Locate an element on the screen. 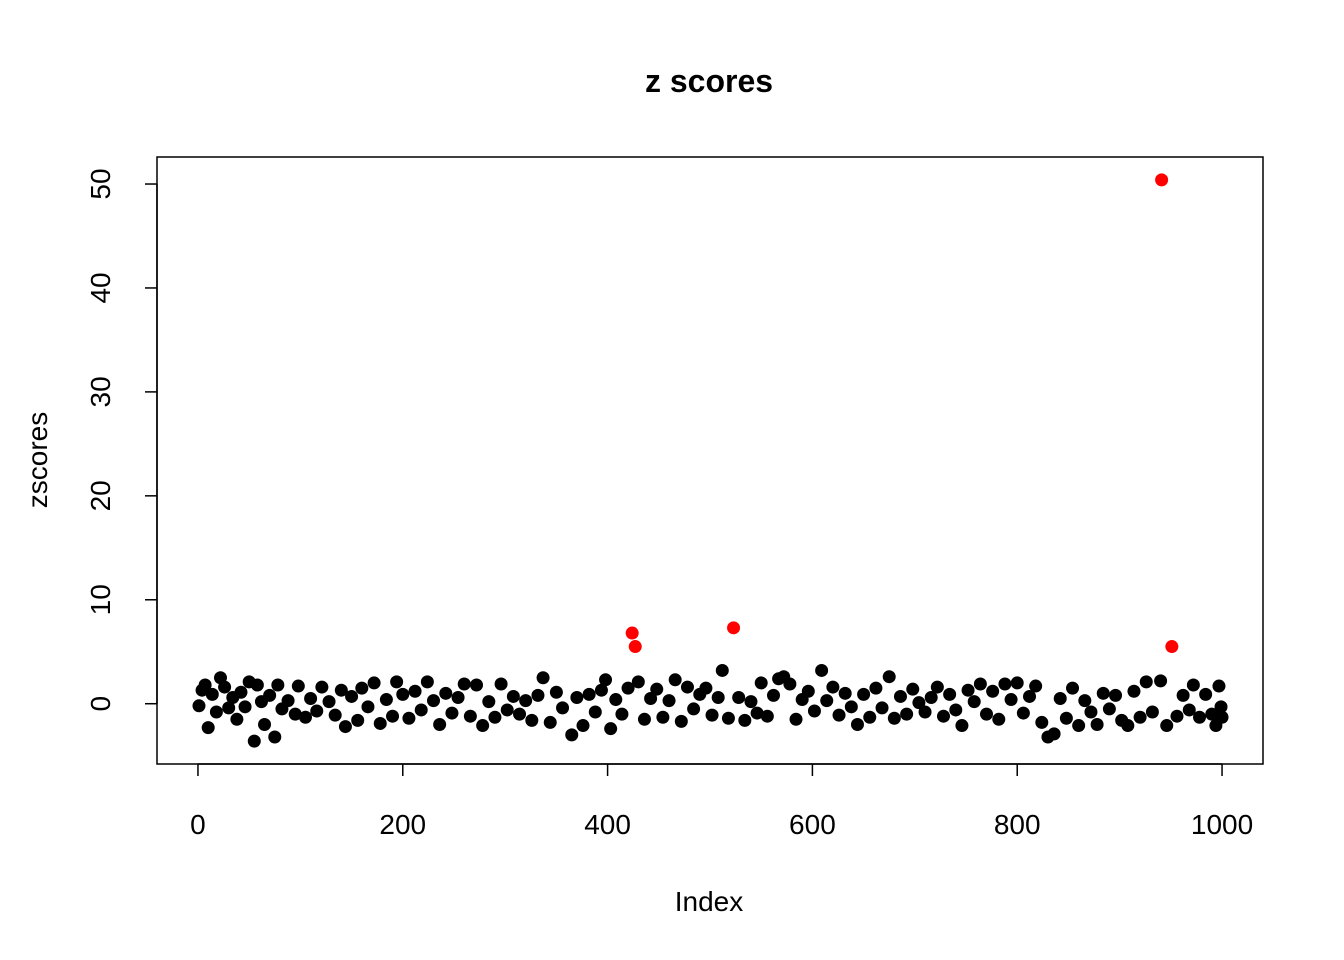  x-tick-label: 800 is located at coordinates (1017, 824).